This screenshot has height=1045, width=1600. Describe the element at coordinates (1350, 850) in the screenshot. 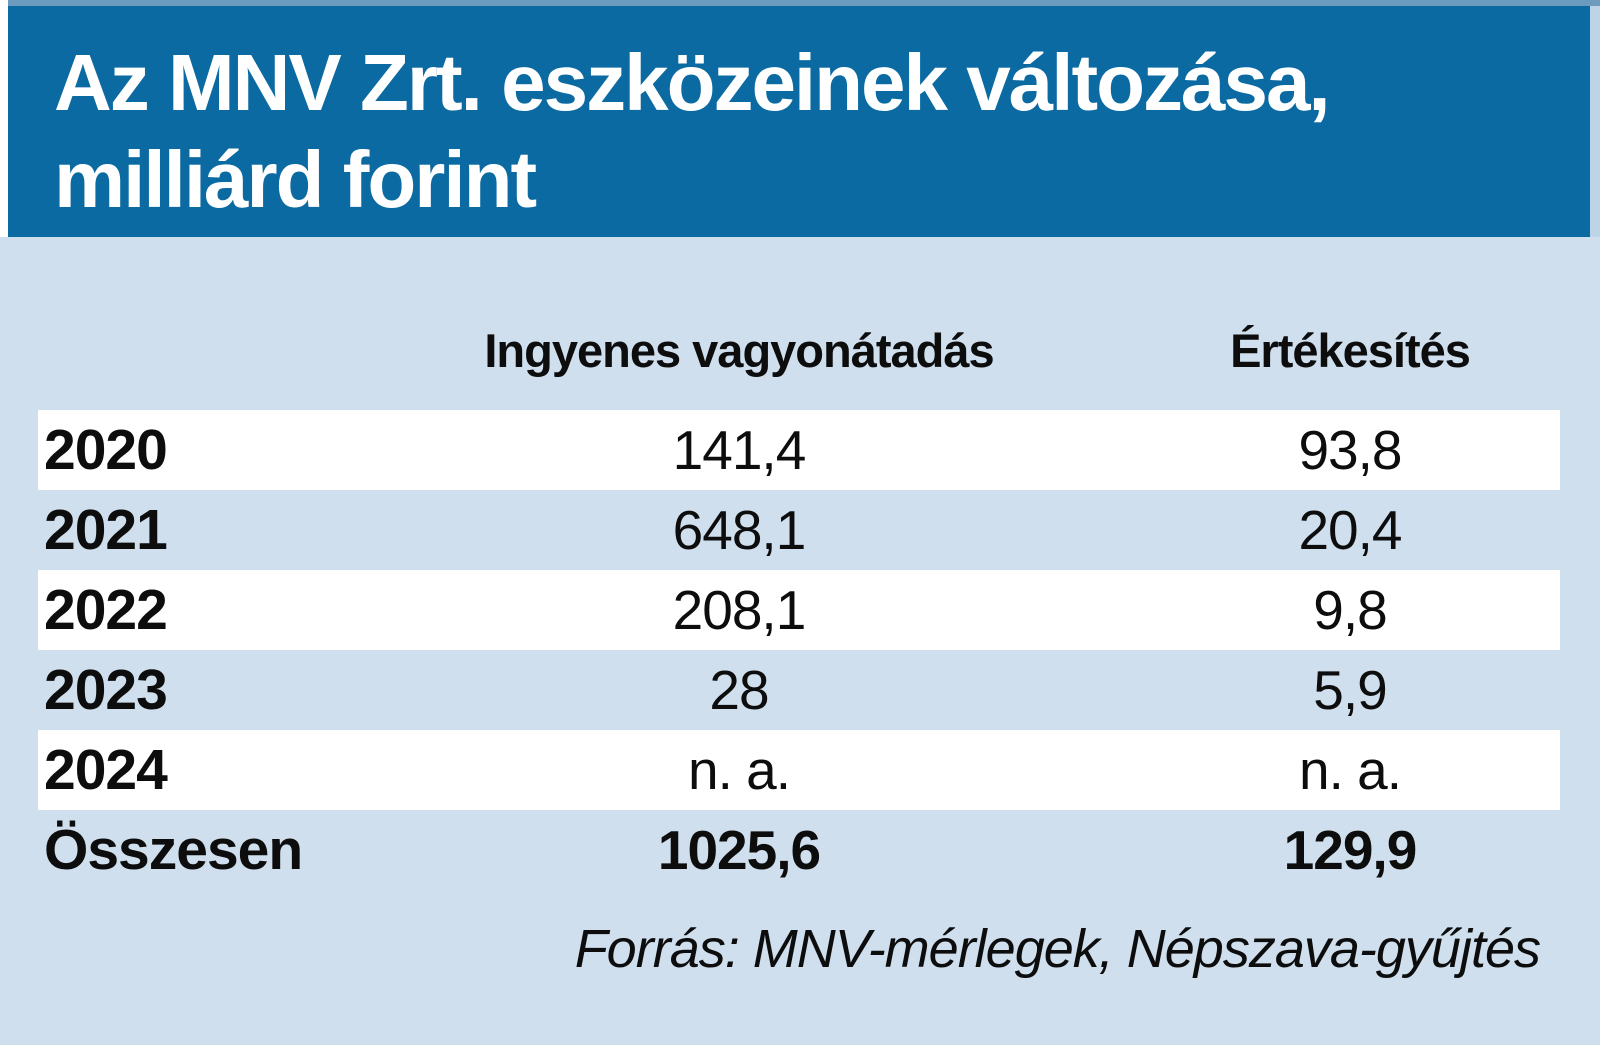

I see `value-total-ertekesites: 129,9` at that location.